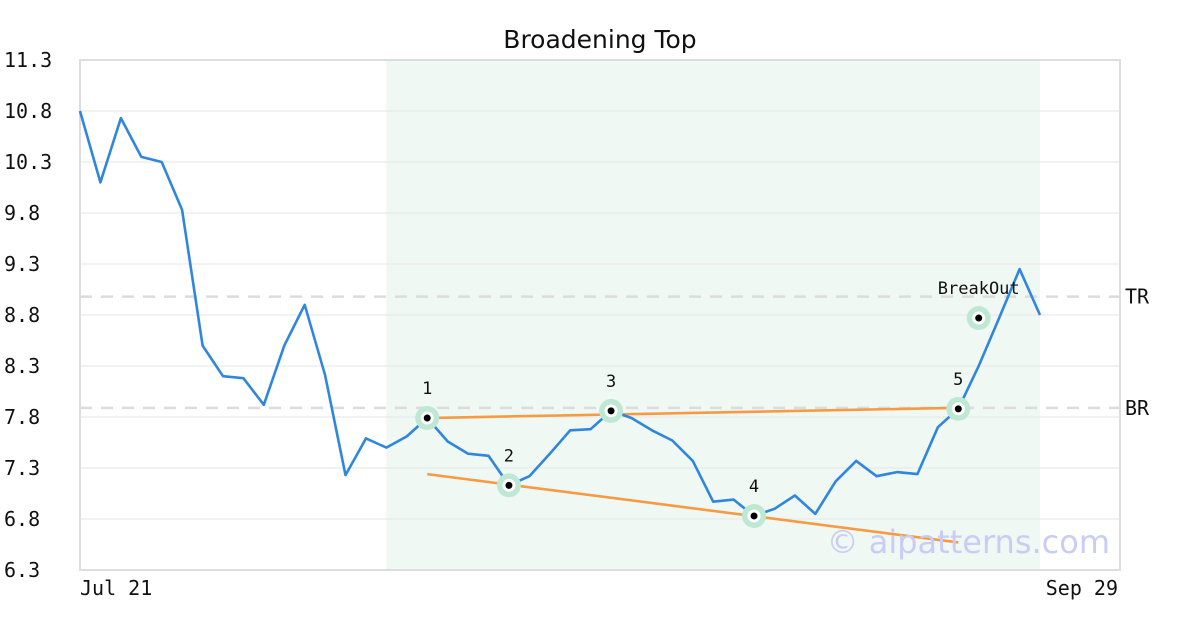  Describe the element at coordinates (611, 382) in the screenshot. I see `point-label-3: 3` at that location.